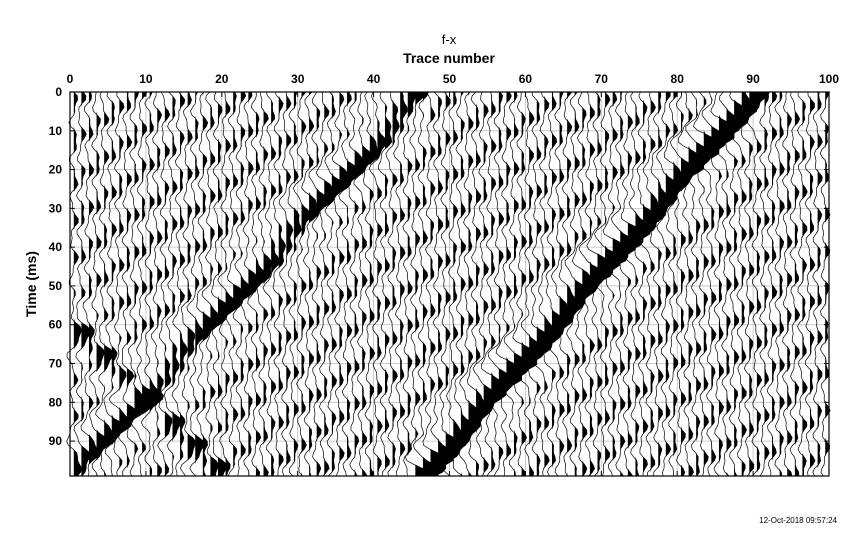 This screenshot has height=535, width=851. I want to click on x-tick-label: 20, so click(222, 79).